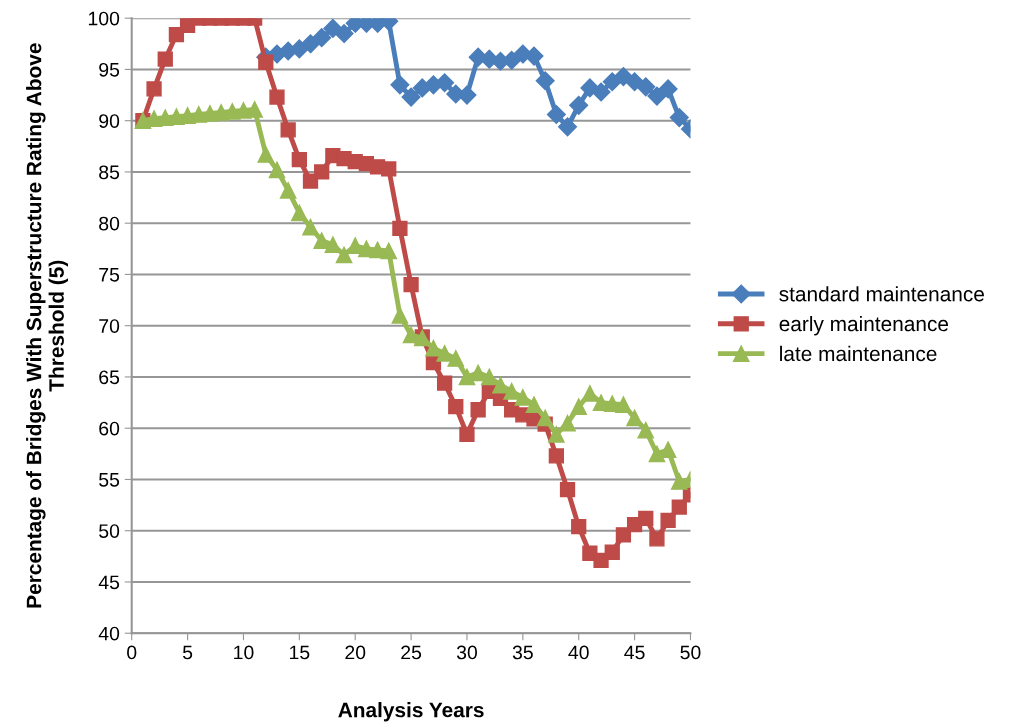  I want to click on x-tick-label: 15, so click(300, 652).